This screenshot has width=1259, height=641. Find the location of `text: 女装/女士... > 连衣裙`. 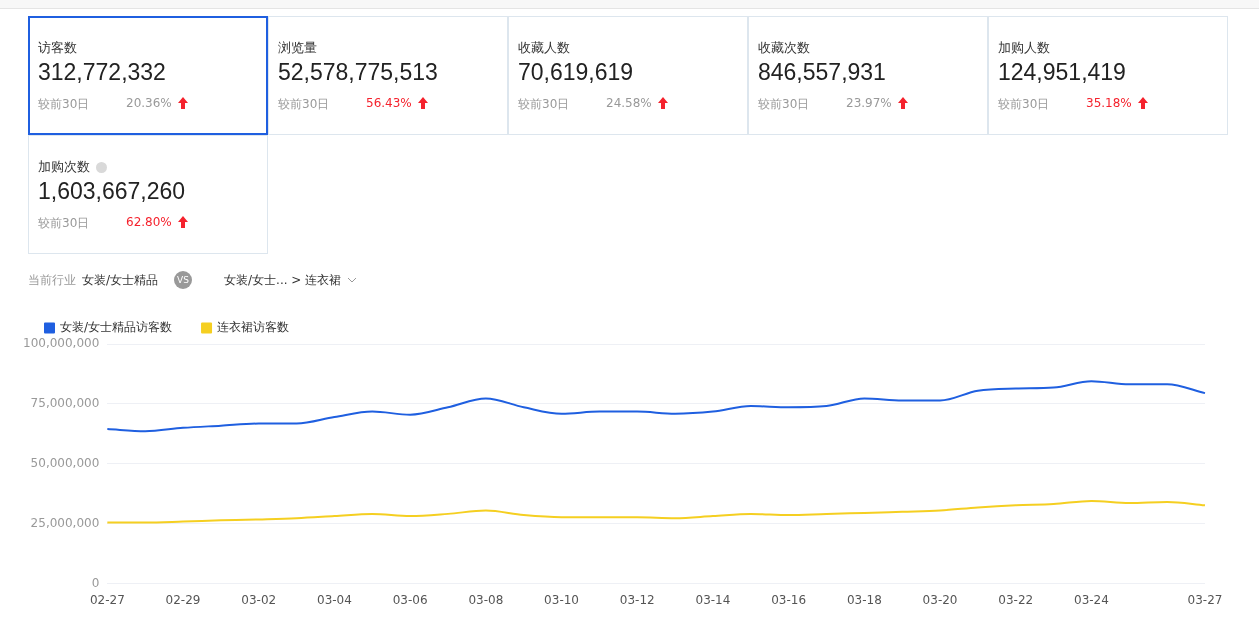

text: 女装/女士... > 连衣裙 is located at coordinates (283, 280).